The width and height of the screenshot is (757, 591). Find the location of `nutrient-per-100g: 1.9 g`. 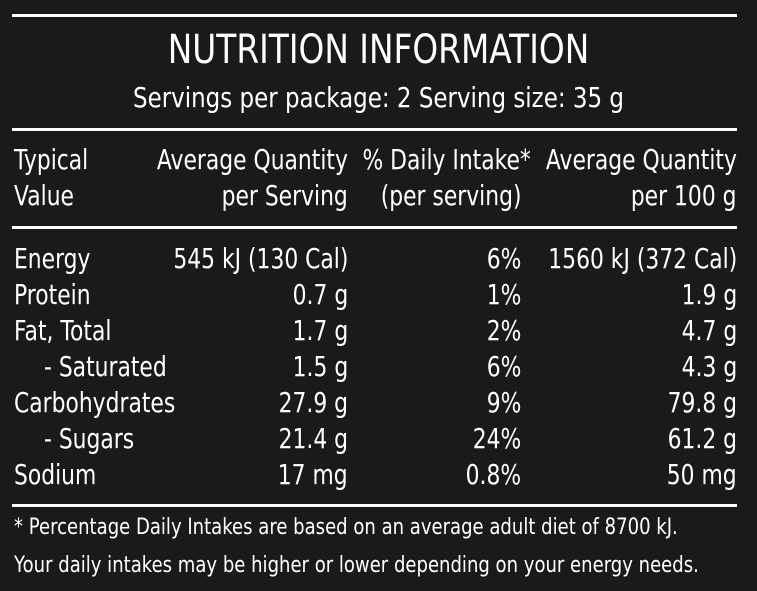

nutrient-per-100g: 1.9 g is located at coordinates (709, 294).